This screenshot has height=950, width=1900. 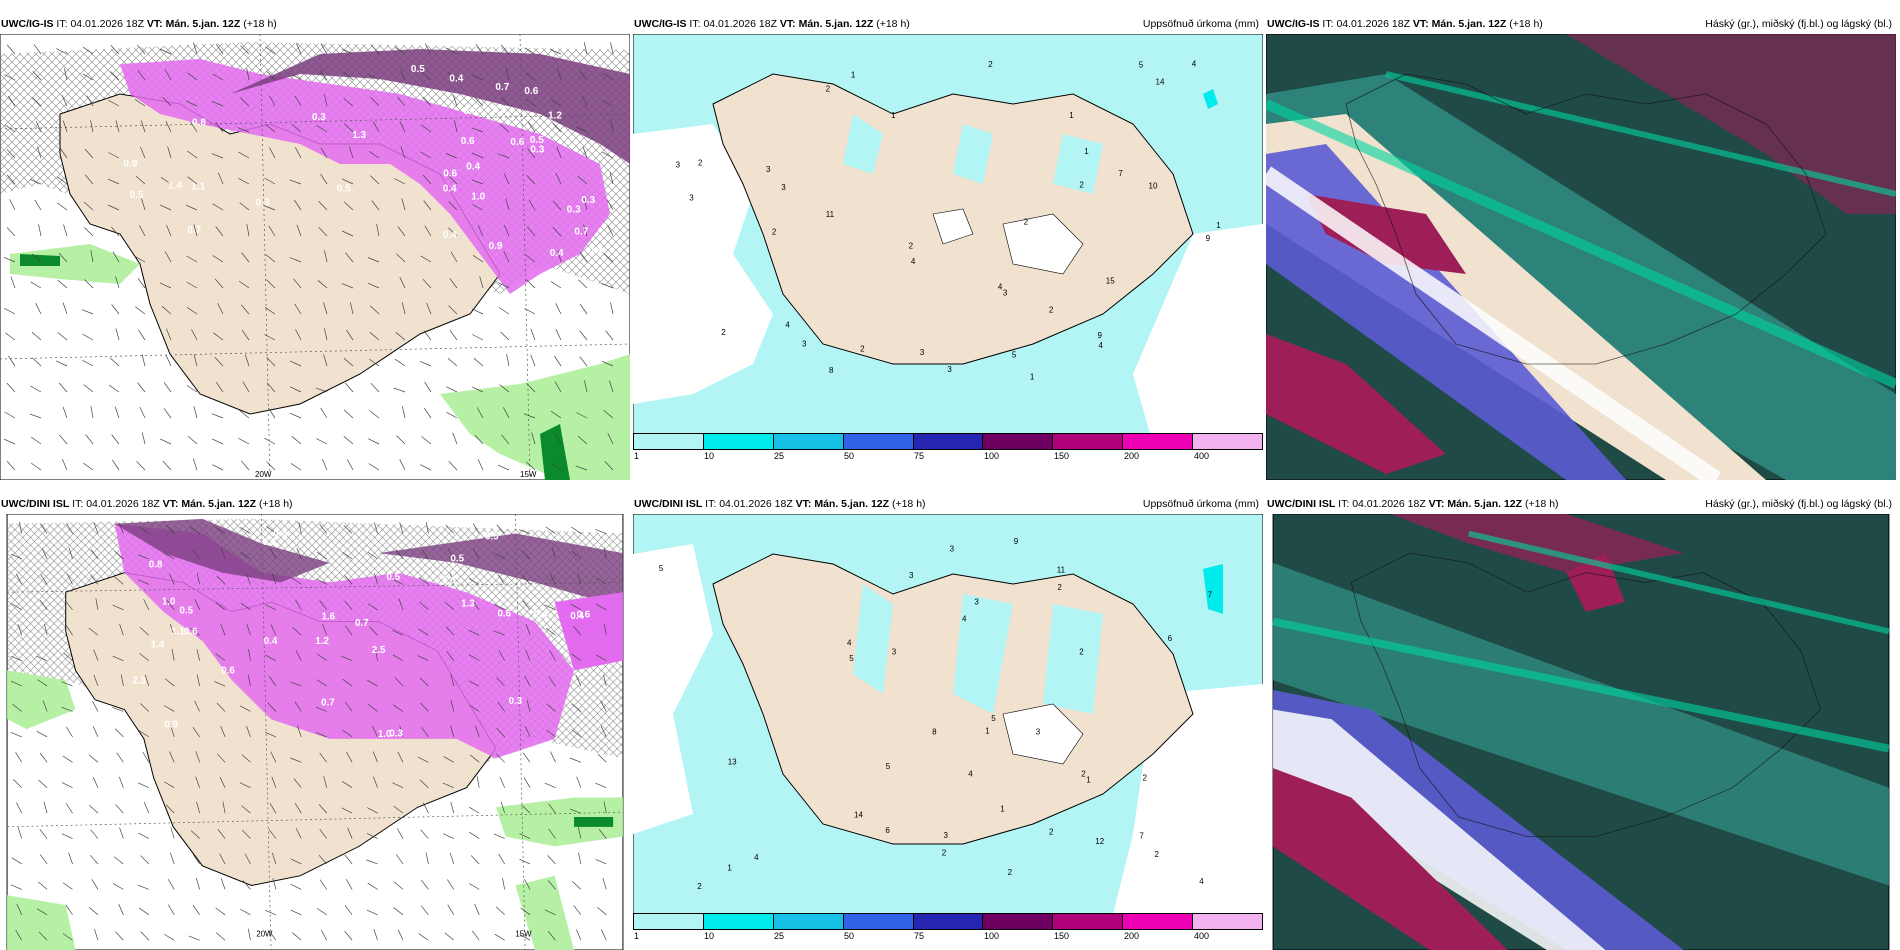 I want to click on precip-colorbar: 1 10 25 50 75 100 150 200 400, so click(x=948, y=448).